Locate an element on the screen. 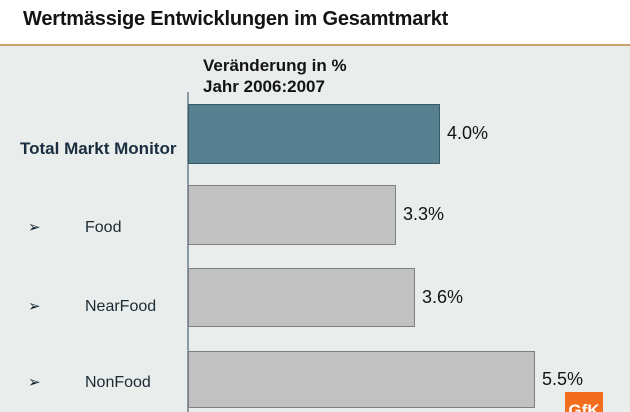 Image resolution: width=630 pixels, height=412 pixels. slide-header: Wertmässige Entwicklungen im Gesamtmarkt is located at coordinates (315, 22).